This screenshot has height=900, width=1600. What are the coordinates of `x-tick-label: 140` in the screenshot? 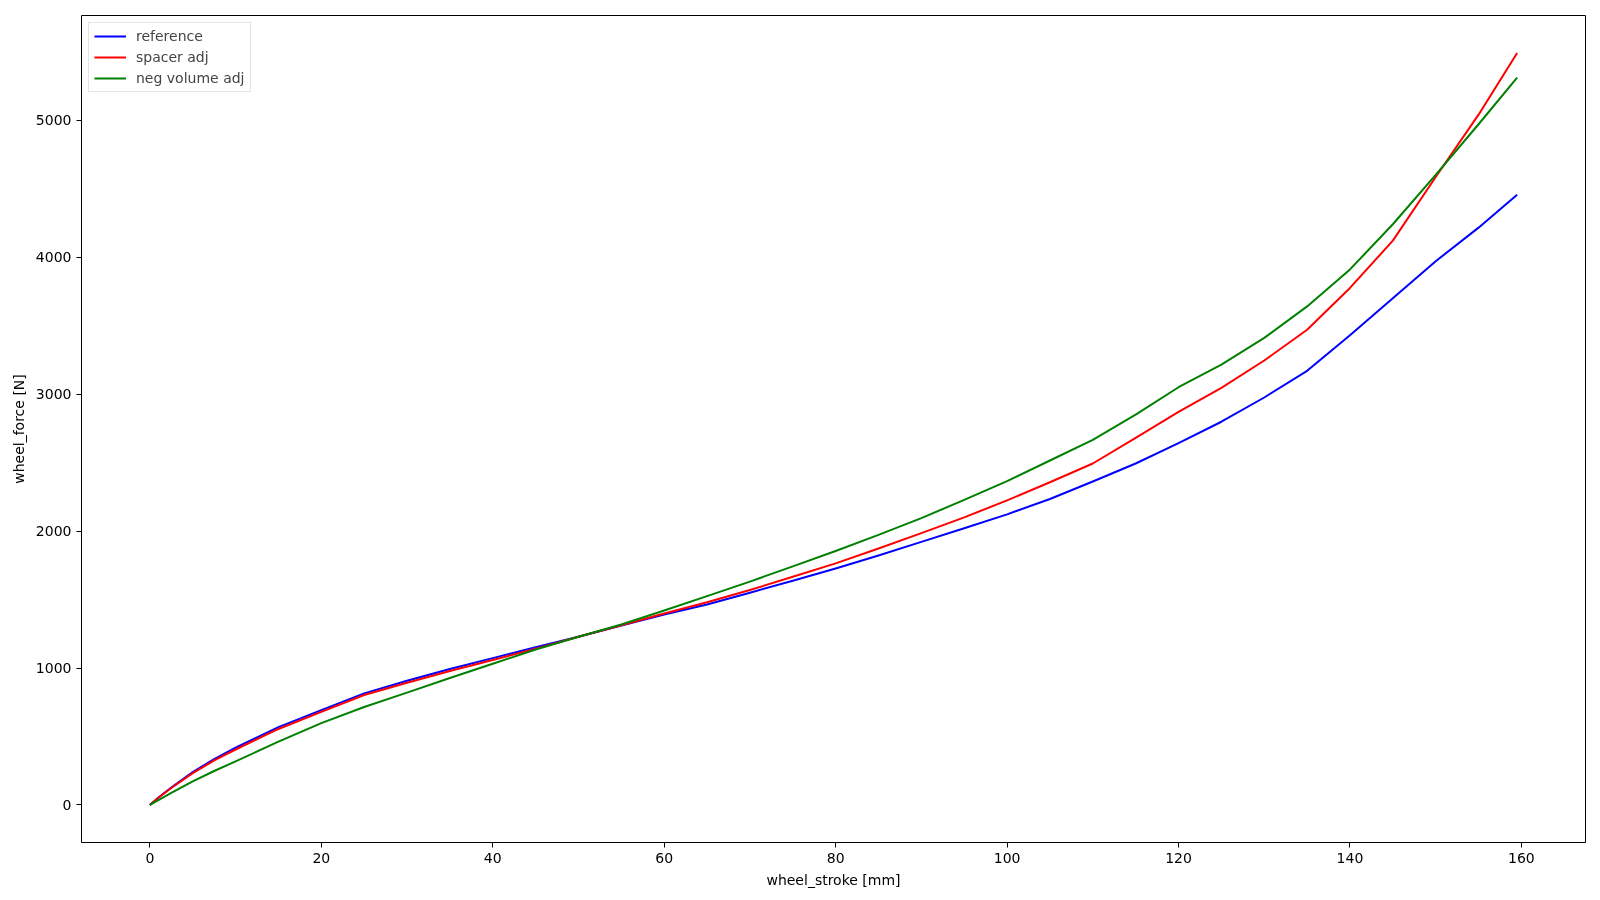 It's located at (1350, 857).